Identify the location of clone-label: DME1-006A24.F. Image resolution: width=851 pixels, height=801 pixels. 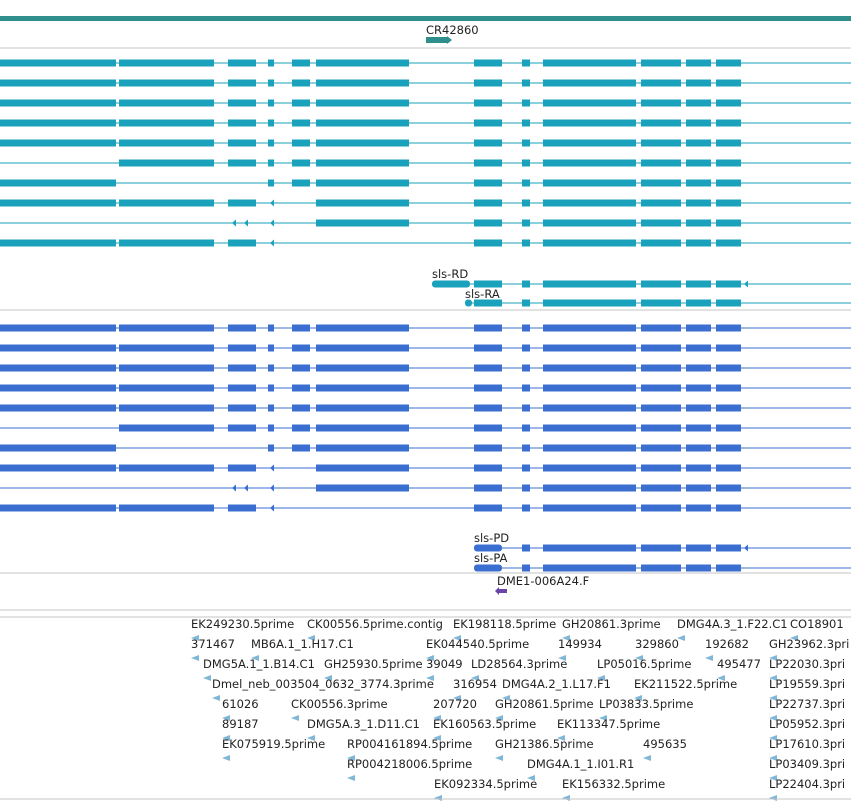
(543, 581).